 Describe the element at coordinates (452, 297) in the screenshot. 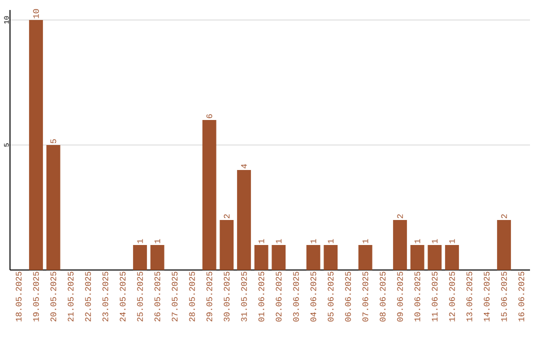

I see `x-tick-label: 12.06.2025` at that location.